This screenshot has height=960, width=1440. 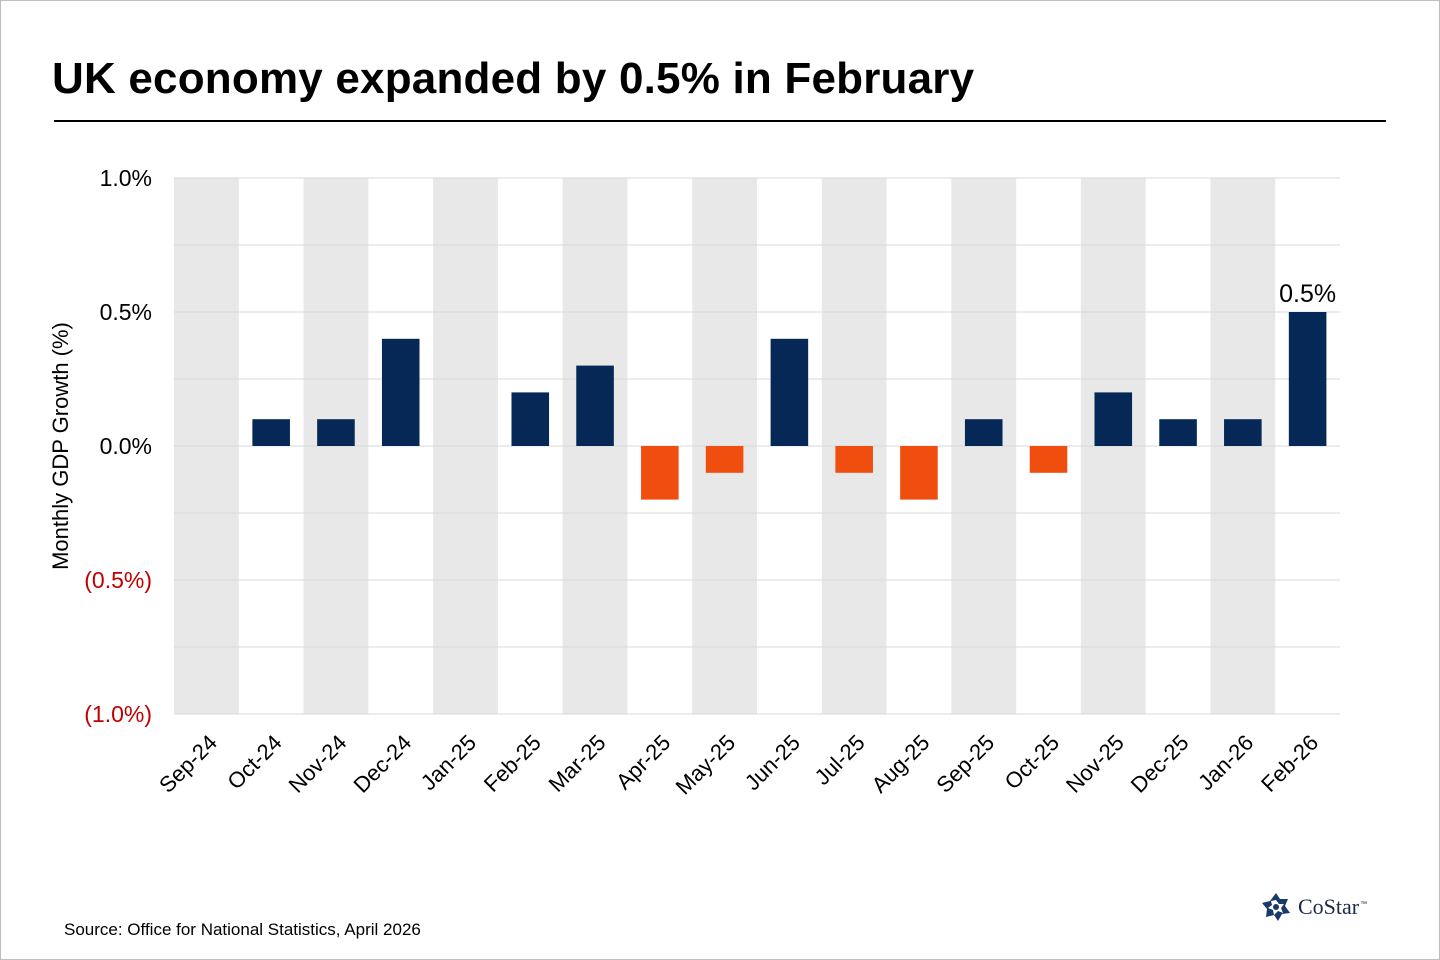 I want to click on y-tick-label: 1.0%, so click(x=126, y=178).